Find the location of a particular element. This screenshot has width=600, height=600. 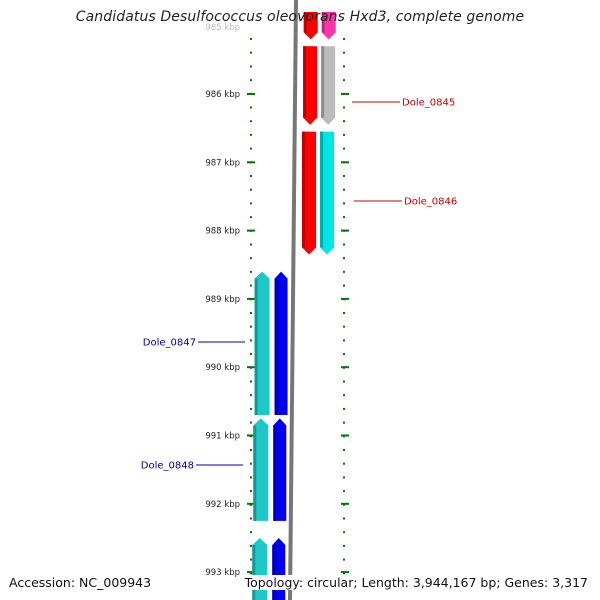

gene-label-dole_0846: Dole_0846 is located at coordinates (430, 202).